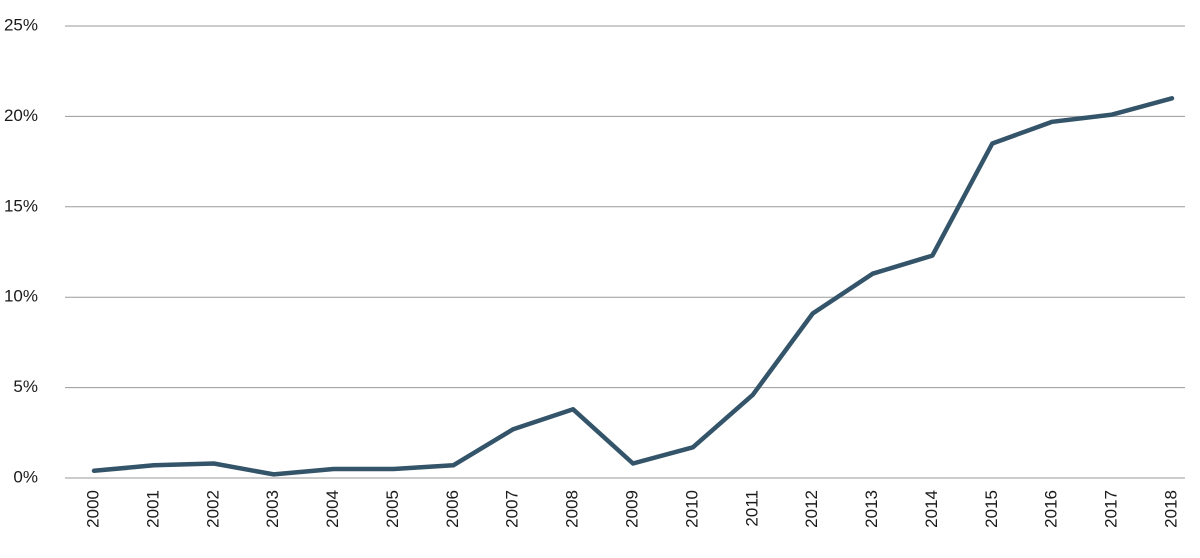 This screenshot has height=558, width=1200. Describe the element at coordinates (1170, 509) in the screenshot. I see `x-tick-label: 2018` at that location.